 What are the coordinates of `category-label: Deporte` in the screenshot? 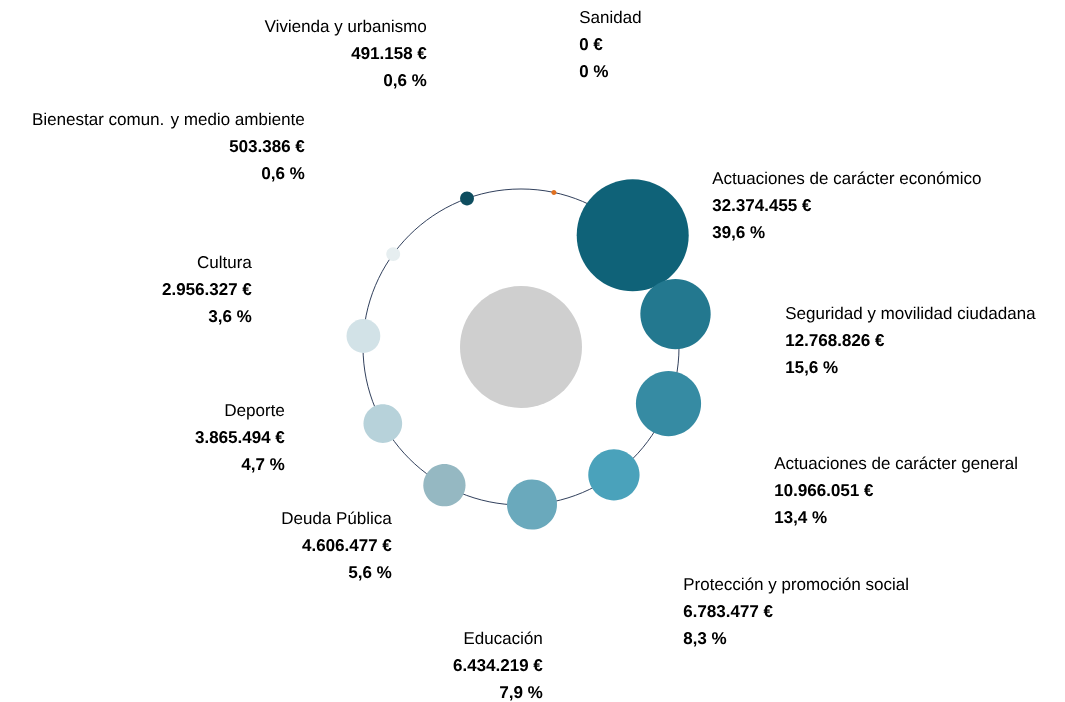 It's located at (255, 412).